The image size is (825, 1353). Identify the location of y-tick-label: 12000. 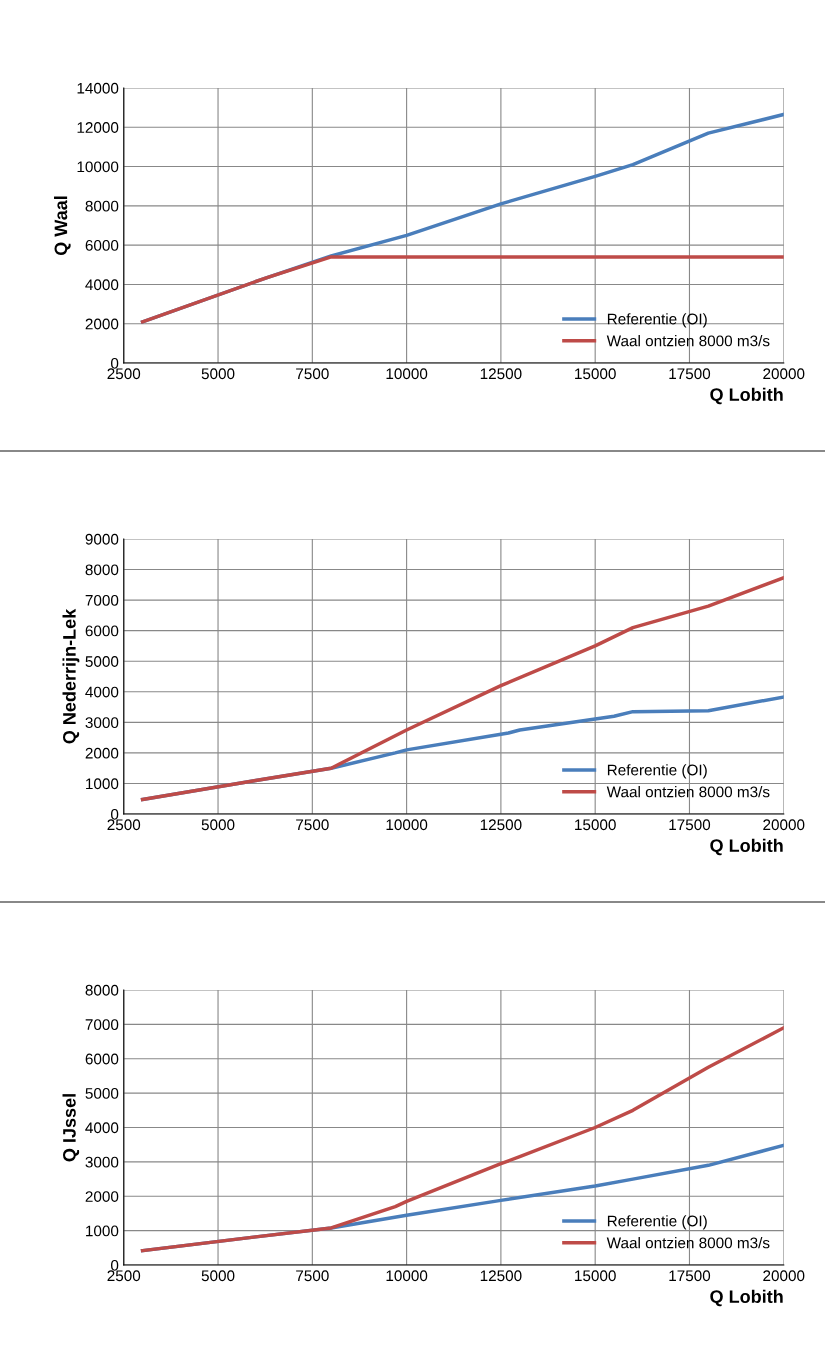
(98, 127).